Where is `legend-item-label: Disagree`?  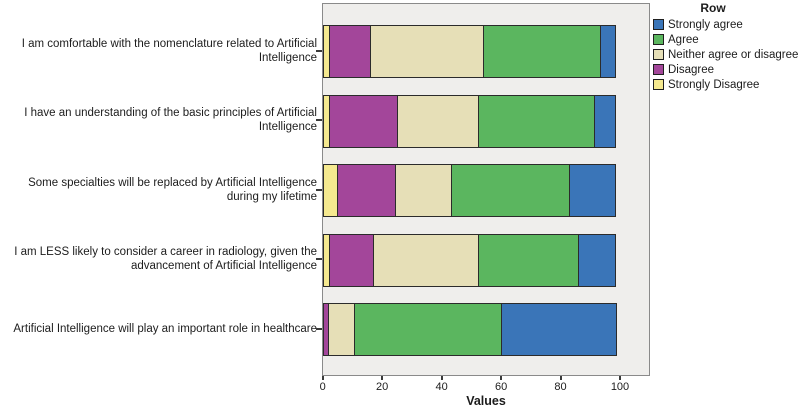
legend-item-label: Disagree is located at coordinates (691, 69).